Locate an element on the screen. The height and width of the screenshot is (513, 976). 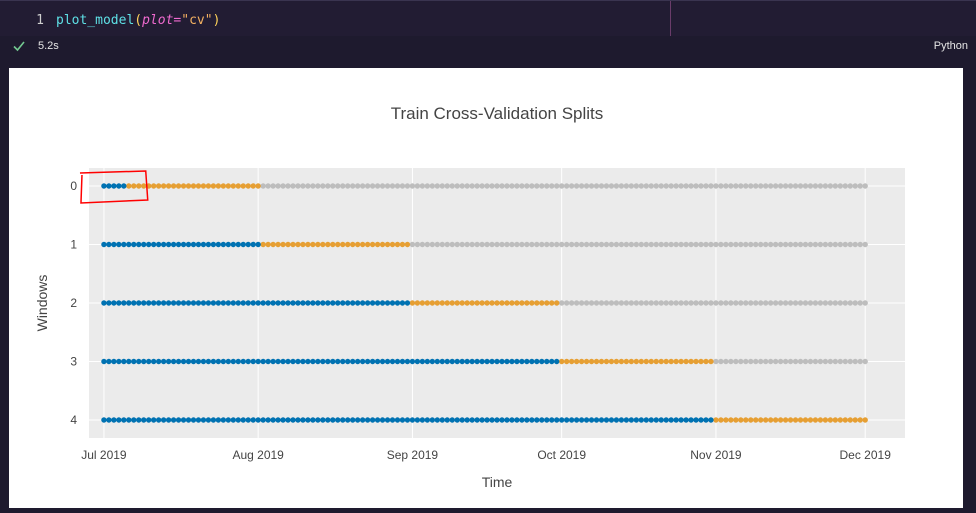
x-axis-label: Time is located at coordinates (497, 482).